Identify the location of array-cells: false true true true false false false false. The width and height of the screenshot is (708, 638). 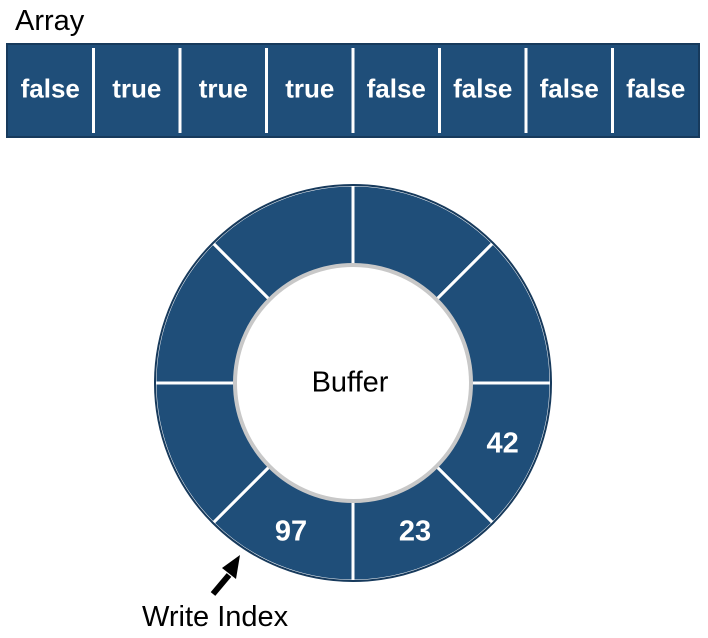
(353, 90).